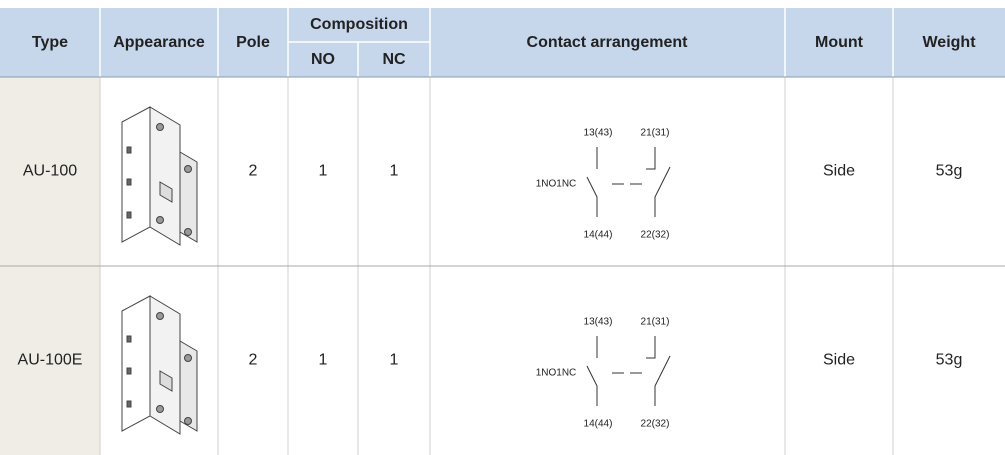 Image resolution: width=1005 pixels, height=455 pixels. What do you see at coordinates (359, 24) in the screenshot?
I see `header-composition: Composition` at bounding box center [359, 24].